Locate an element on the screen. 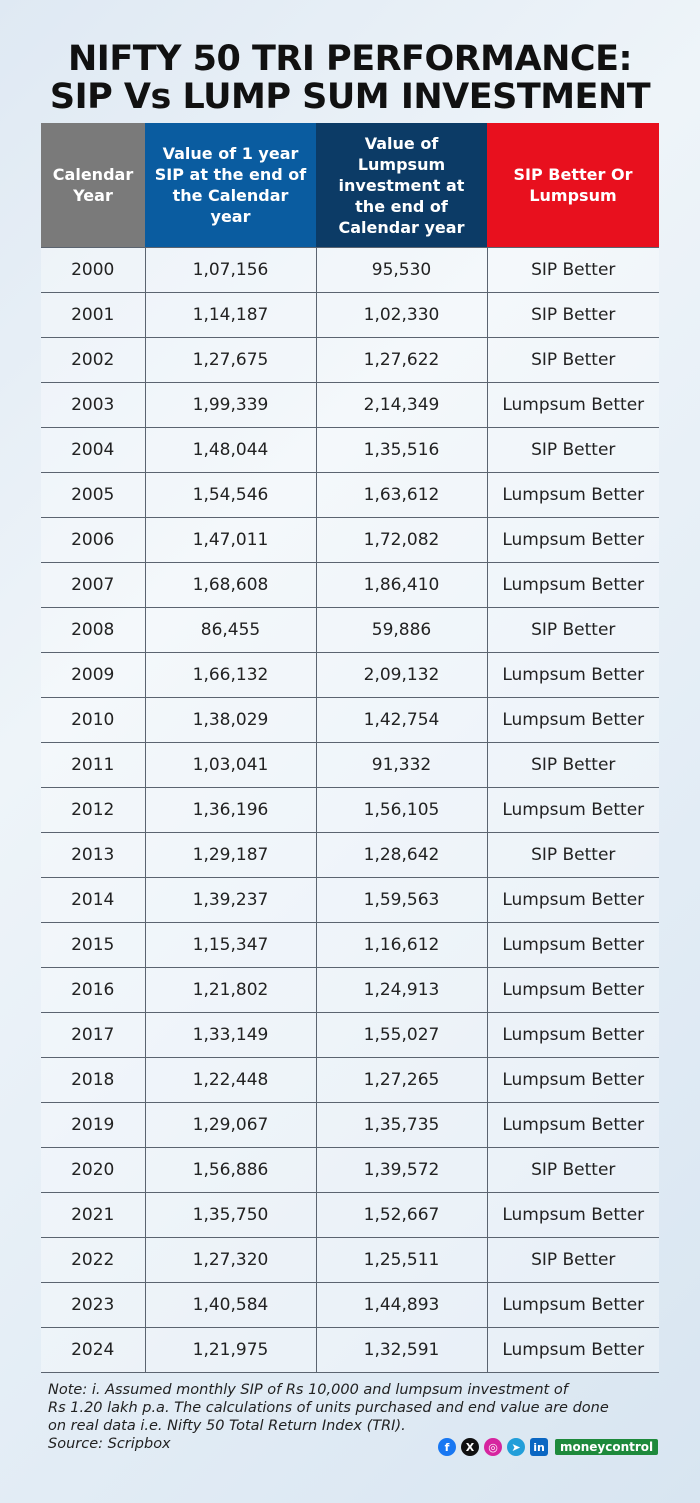 Image resolution: width=700 pixels, height=1503 pixels. table-row: 2018 1,22,448 1,27,265 Lumpsum Better is located at coordinates (350, 1080).